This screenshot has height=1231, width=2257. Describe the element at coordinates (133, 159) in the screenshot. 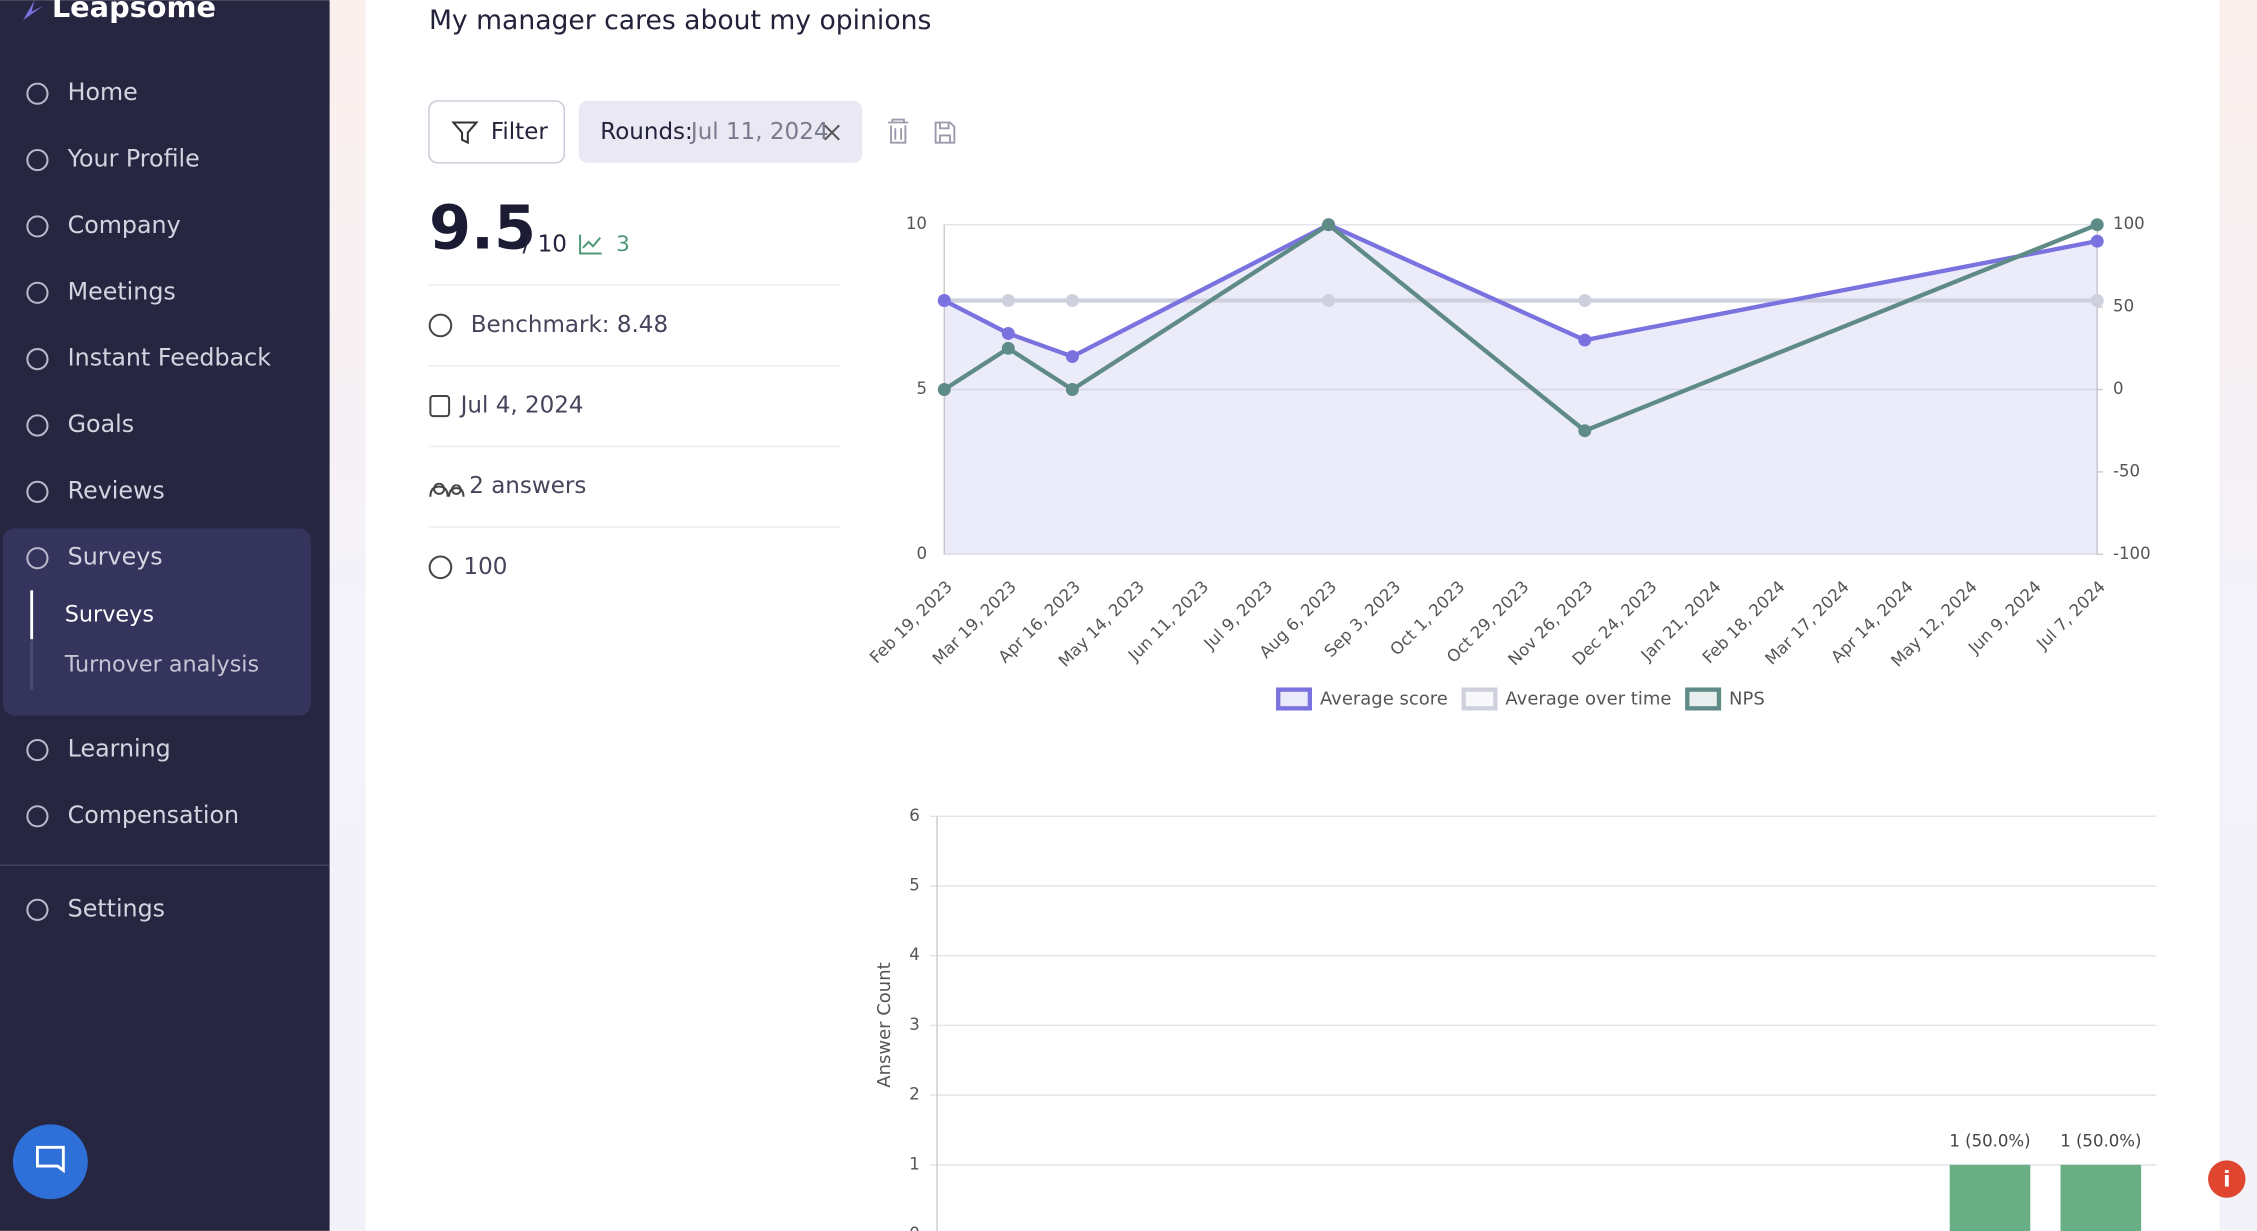

I see `nav-item: Your Profile` at that location.